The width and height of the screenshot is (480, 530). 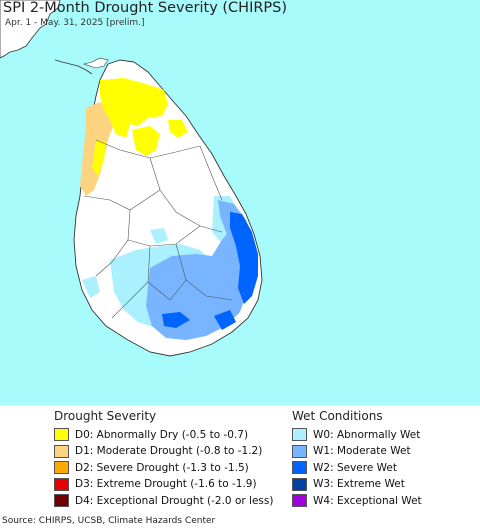 I want to click on d0-region-west-strip, so click(x=99, y=158).